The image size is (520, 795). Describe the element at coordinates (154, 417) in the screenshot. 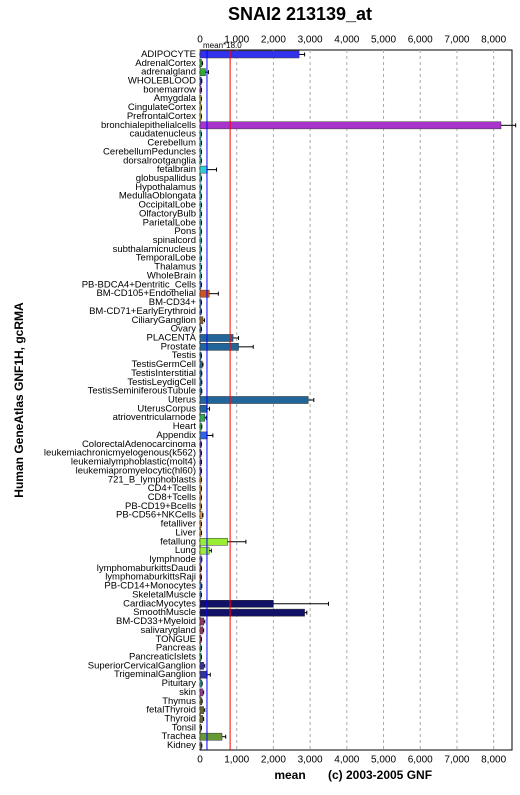

I see `y-tick-label: atrioventricularnode` at that location.